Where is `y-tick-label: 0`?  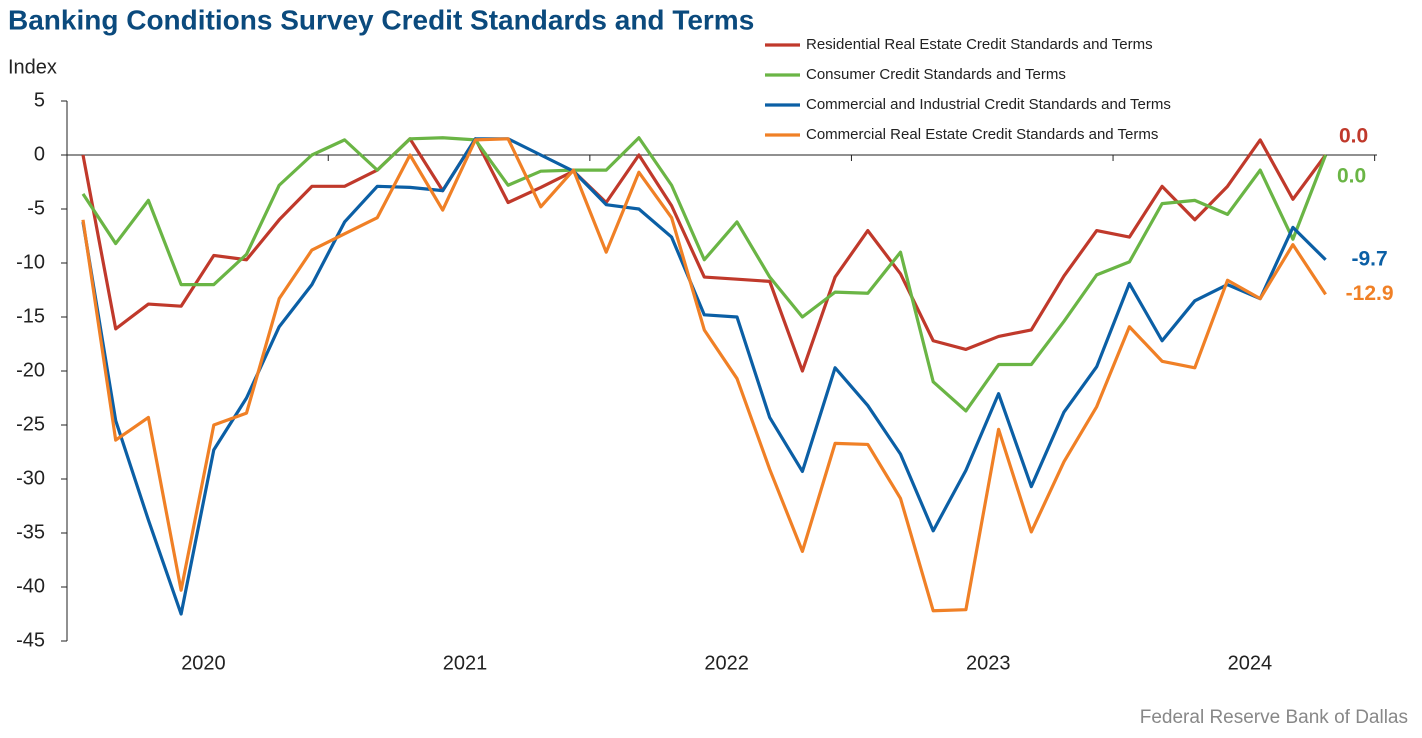
y-tick-label: 0 is located at coordinates (39, 154).